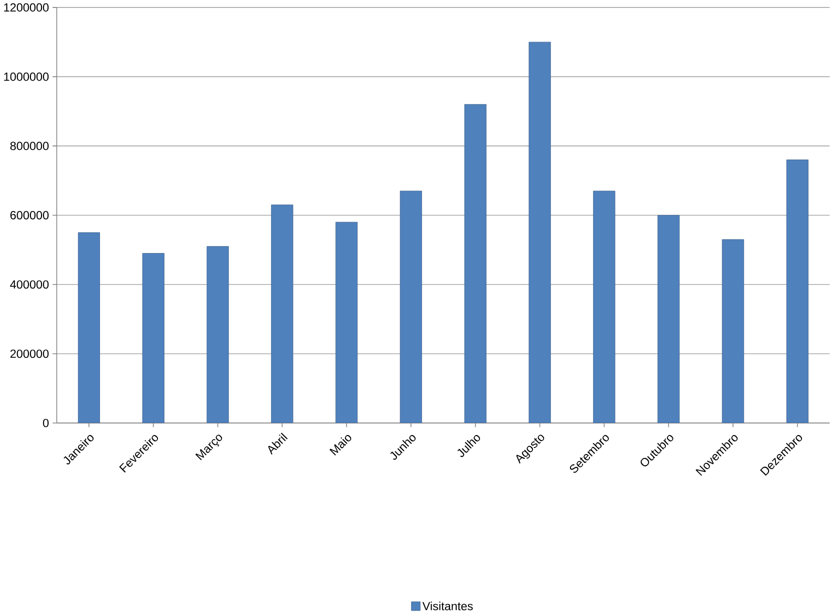 This screenshot has width=830, height=616. What do you see at coordinates (29, 284) in the screenshot?
I see `y-tick-label: 400000` at bounding box center [29, 284].